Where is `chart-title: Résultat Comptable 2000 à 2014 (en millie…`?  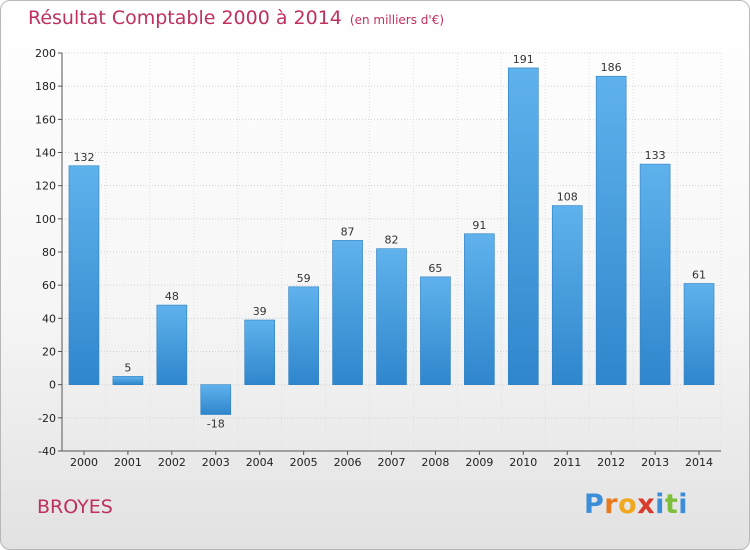 chart-title: Résultat Comptable 2000 à 2014 (en millie… is located at coordinates (236, 18).